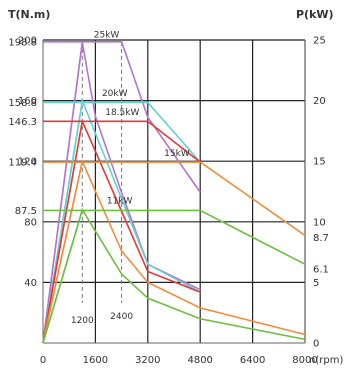  Describe the element at coordinates (95, 360) in the screenshot. I see `x-tick-label-1600: 1600` at that location.